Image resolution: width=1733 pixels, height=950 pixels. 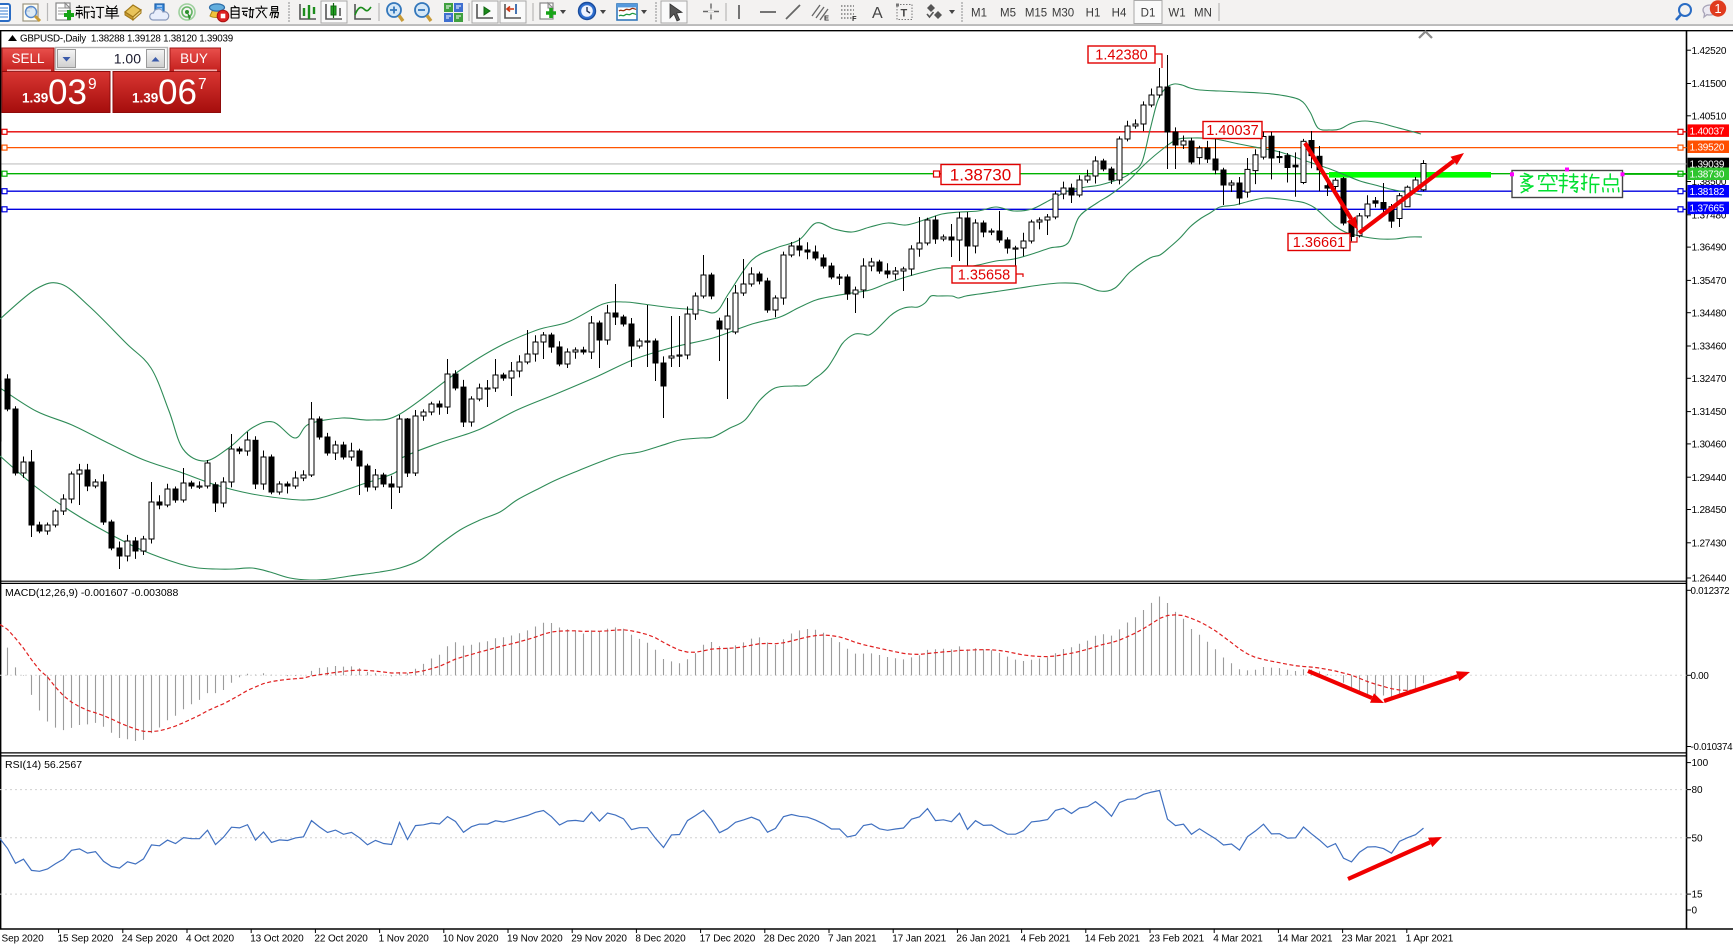 What do you see at coordinates (1700, 763) in the screenshot?
I see `svg-text: 100` at bounding box center [1700, 763].